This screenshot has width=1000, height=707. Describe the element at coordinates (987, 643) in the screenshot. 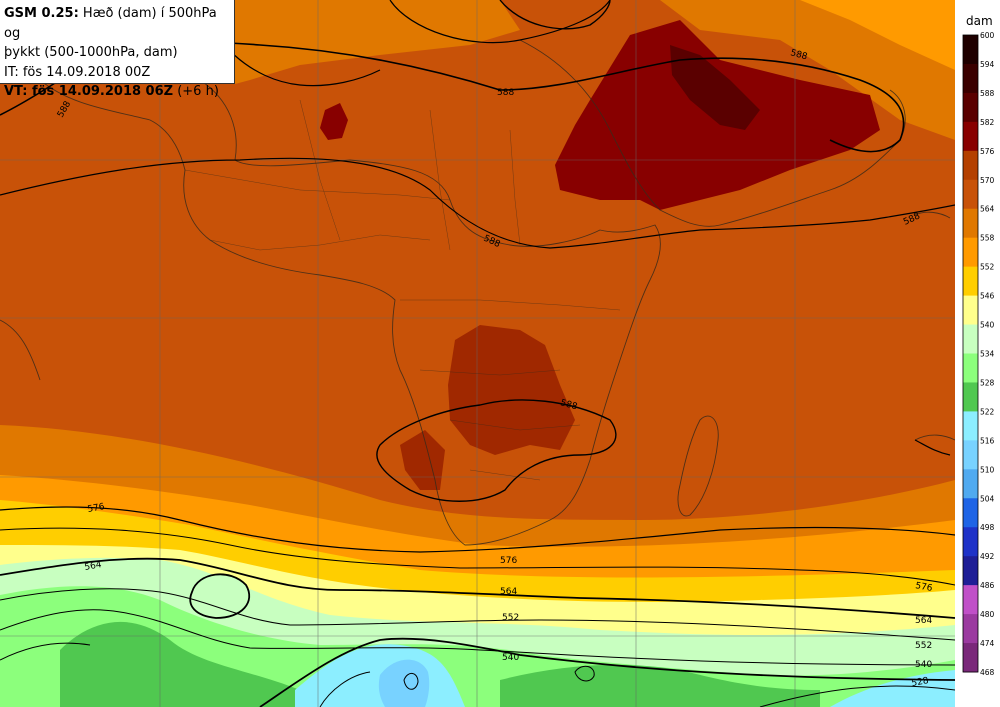

I see `legend-tick-label: 474` at that location.